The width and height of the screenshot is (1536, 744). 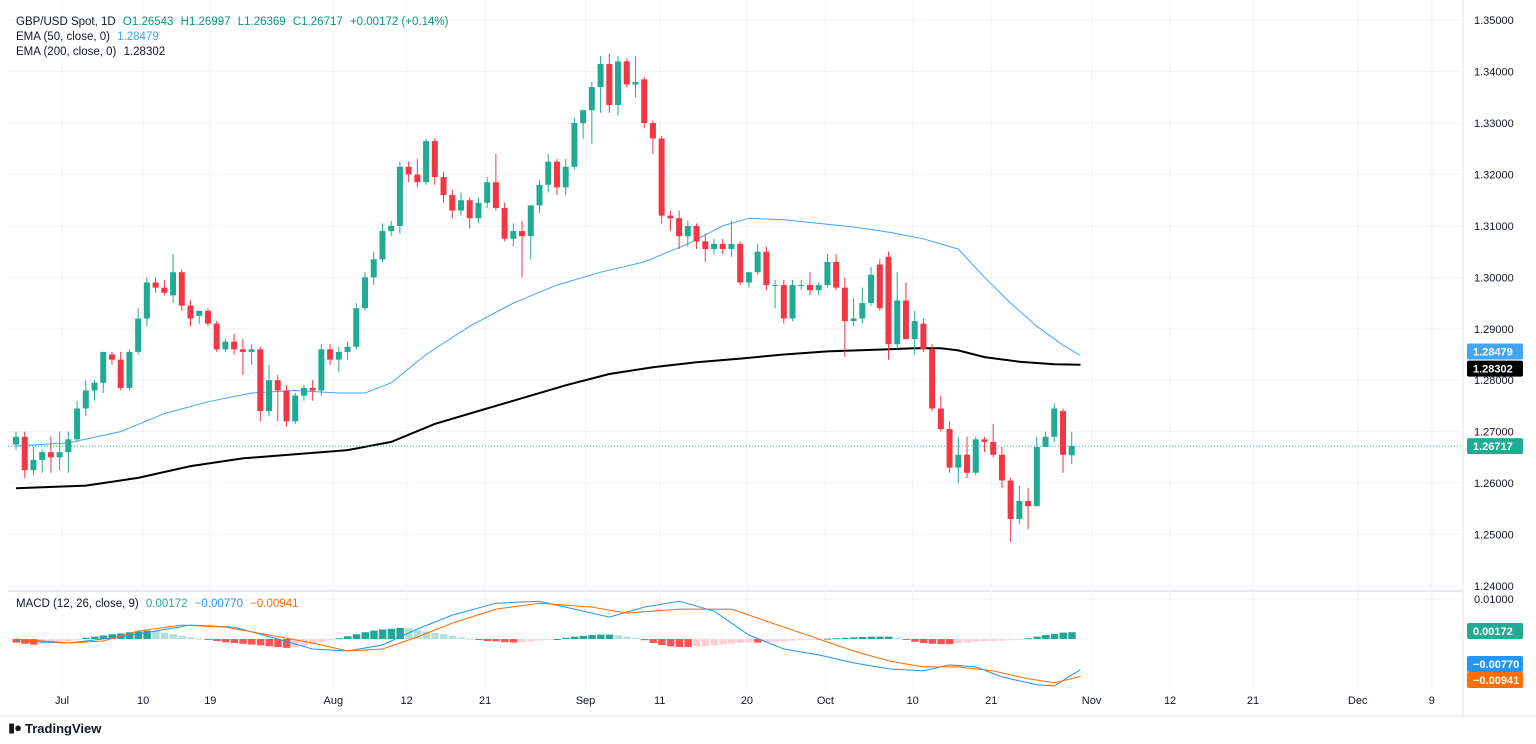 I want to click on y-tick-label: 1.25000, so click(x=1494, y=535).